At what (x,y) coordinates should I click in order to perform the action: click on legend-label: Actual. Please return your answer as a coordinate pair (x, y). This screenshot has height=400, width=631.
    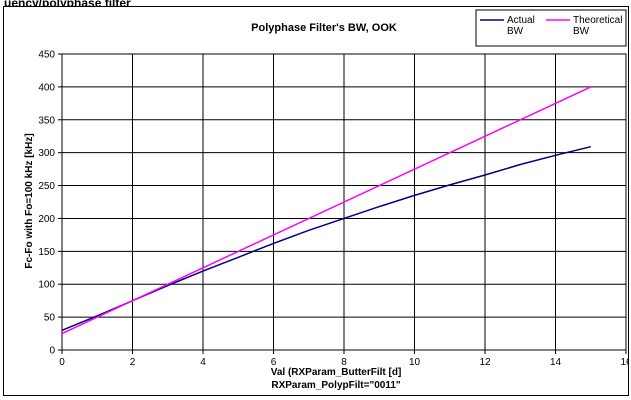
    Looking at the image, I should click on (521, 20).